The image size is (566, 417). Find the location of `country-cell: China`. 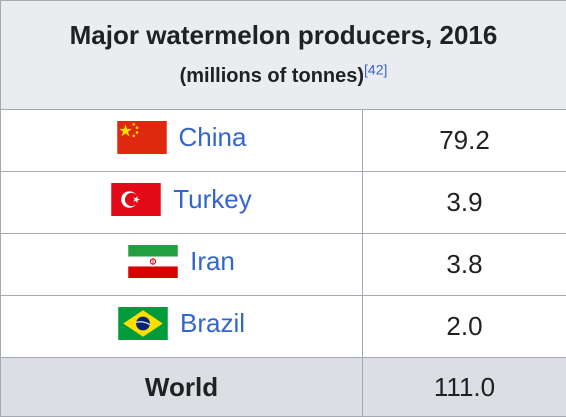

country-cell: China is located at coordinates (182, 141).